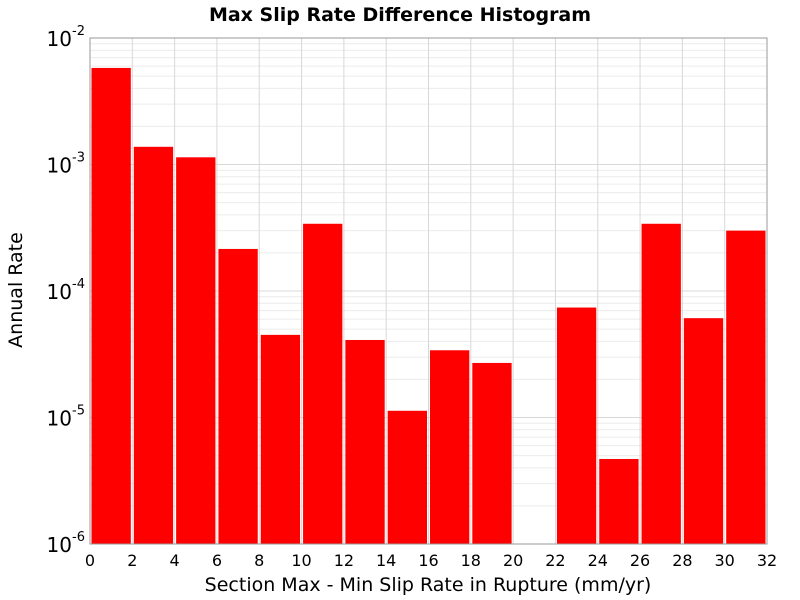  Describe the element at coordinates (598, 560) in the screenshot. I see `x-tick-label: 24` at that location.